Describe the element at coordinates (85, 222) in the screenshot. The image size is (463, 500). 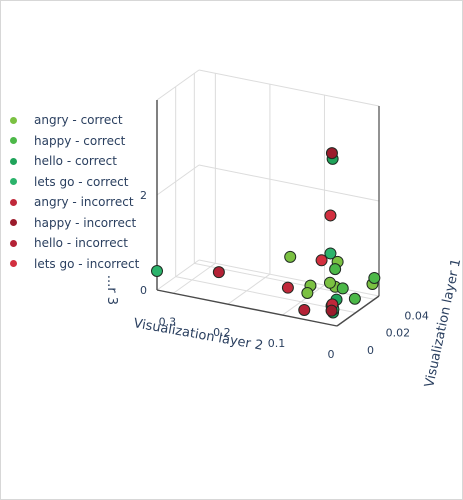
I see `legend-label: happy - incorrect` at that location.